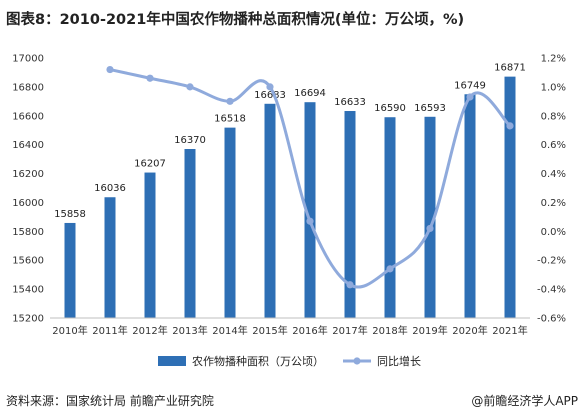 The image size is (584, 415). Describe the element at coordinates (553, 174) in the screenshot. I see `y-right-tick-label: 0.4%` at that location.